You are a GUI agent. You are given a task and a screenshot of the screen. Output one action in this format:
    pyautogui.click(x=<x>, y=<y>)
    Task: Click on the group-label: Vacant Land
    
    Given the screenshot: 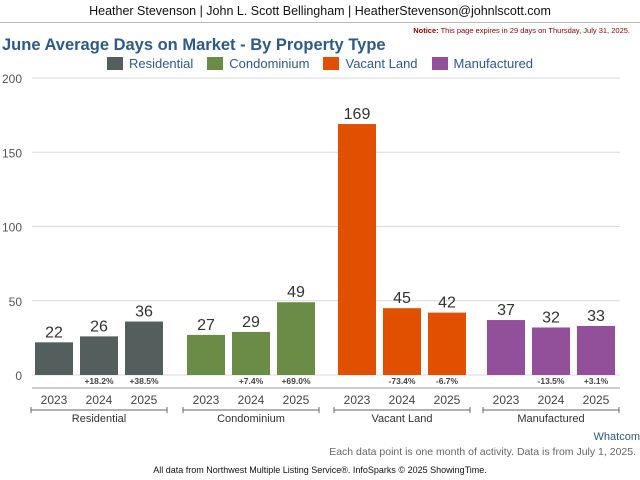 What is the action you would take?
    pyautogui.click(x=402, y=419)
    